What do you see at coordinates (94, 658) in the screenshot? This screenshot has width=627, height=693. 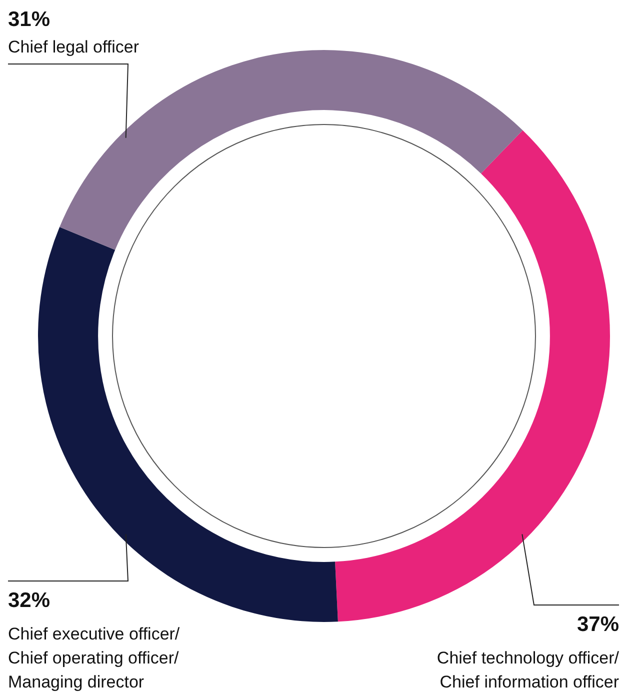 I see `slice-label: Chief executive officer/ Chief operating officer/ Managing director` at bounding box center [94, 658].